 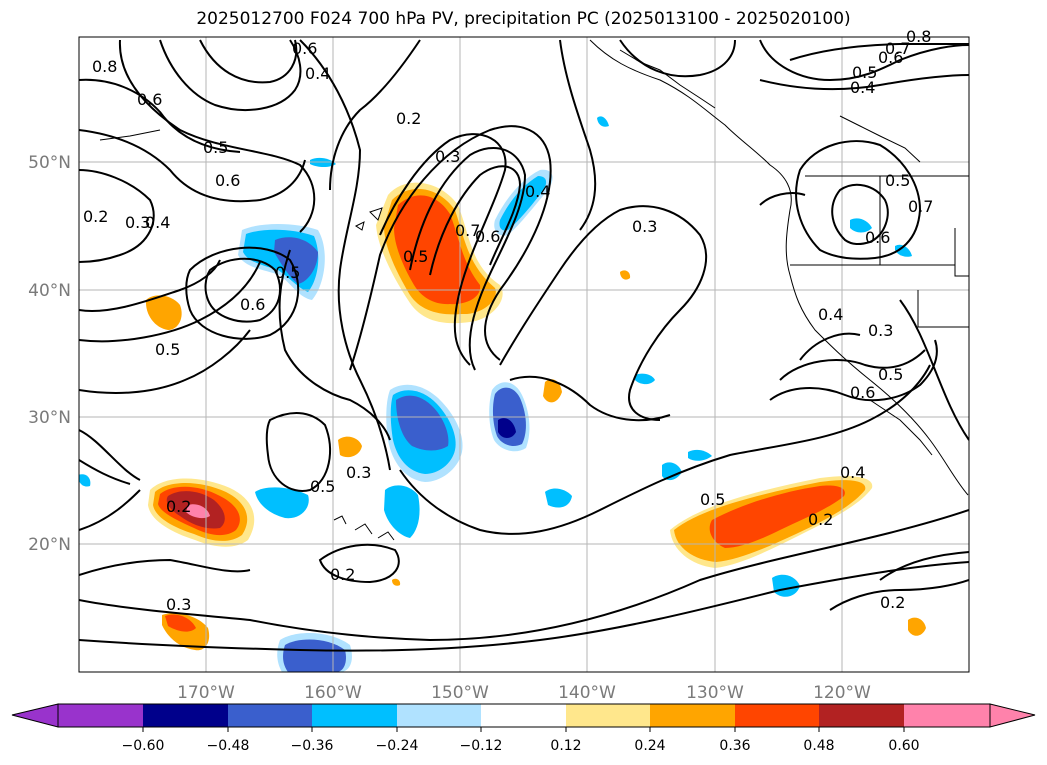 I want to click on lon-label: 170°W, so click(x=206, y=693).